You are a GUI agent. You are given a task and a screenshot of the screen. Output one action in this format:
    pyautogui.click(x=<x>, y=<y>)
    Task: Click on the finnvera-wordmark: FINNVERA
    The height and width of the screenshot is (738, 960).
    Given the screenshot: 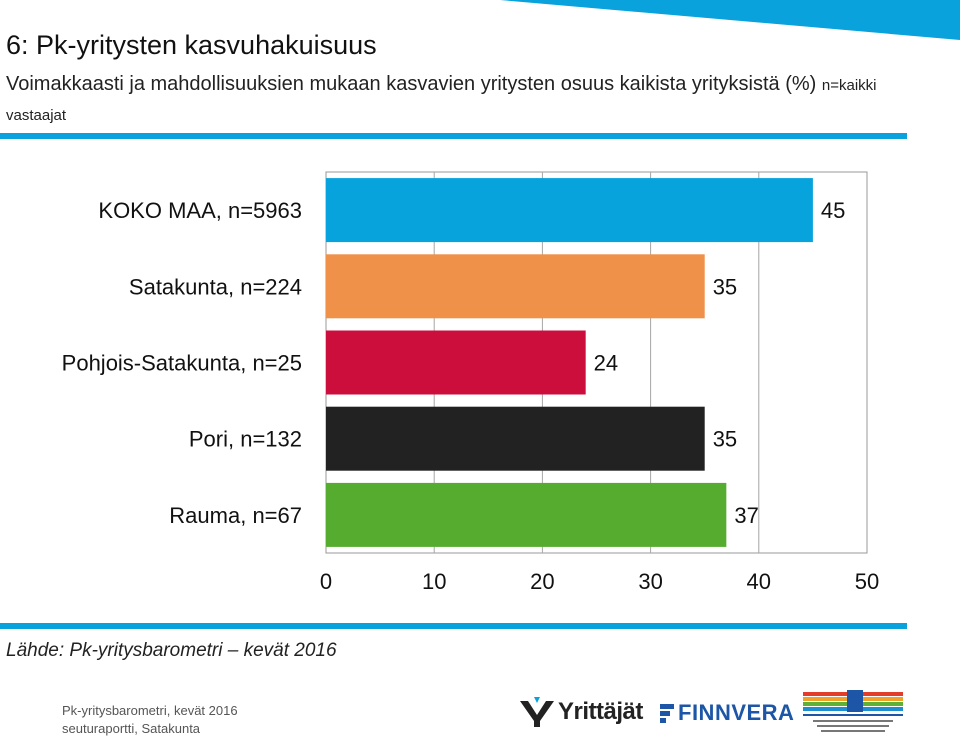 What is the action you would take?
    pyautogui.click(x=736, y=712)
    